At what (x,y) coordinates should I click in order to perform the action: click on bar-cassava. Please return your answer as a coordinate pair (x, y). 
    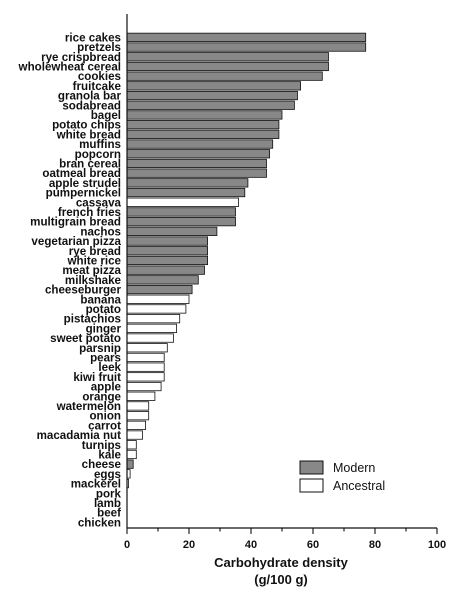
    Looking at the image, I should click on (182, 202).